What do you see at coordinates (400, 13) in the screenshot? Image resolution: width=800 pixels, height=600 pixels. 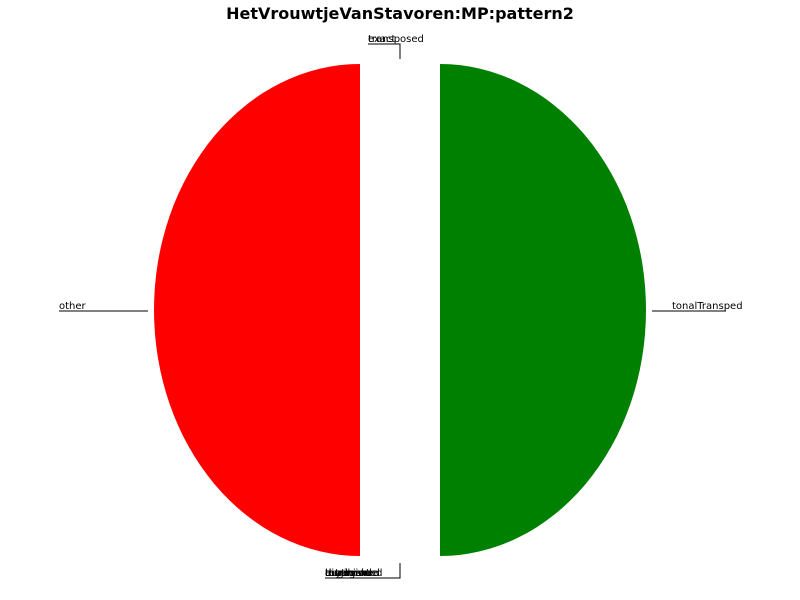 I see `chart-title: HetVrouwtjeVanStavoren:MP:pattern2` at bounding box center [400, 13].